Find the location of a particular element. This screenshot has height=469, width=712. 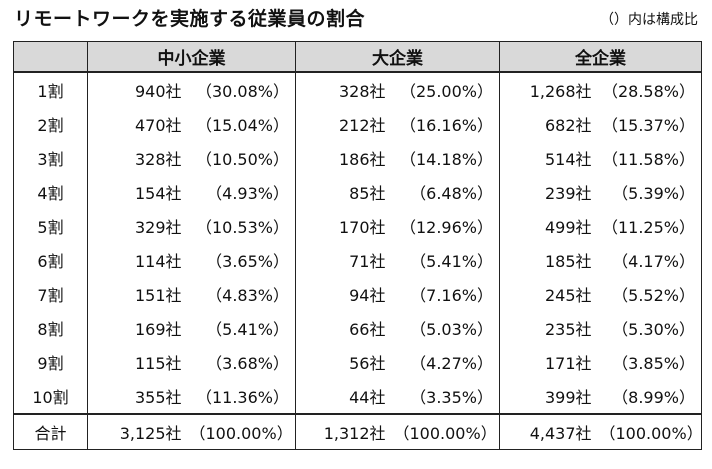

table-row: 5割 329社 （10.53%） 170社 （12.96%） 499社 （11.25%） is located at coordinates (357, 226).